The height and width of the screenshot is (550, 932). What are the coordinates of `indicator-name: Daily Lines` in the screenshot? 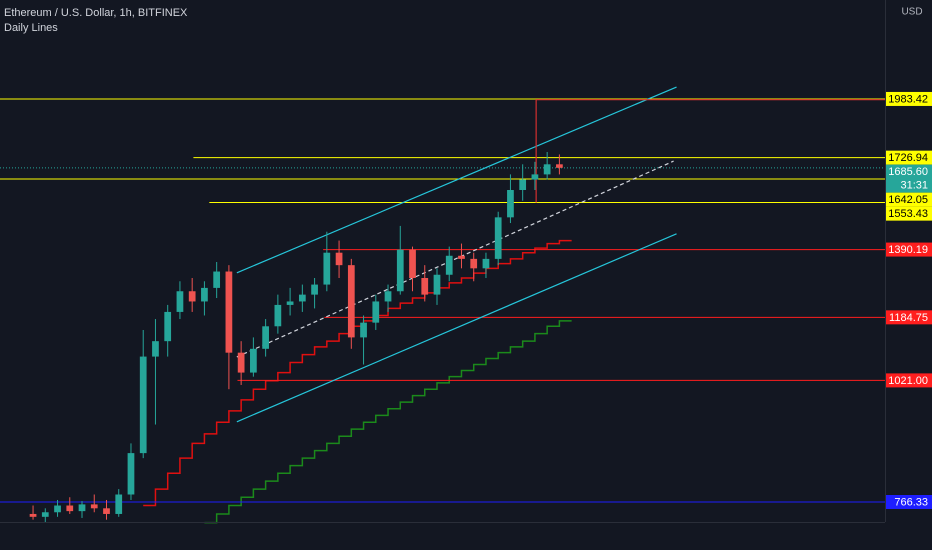 It's located at (31, 28).